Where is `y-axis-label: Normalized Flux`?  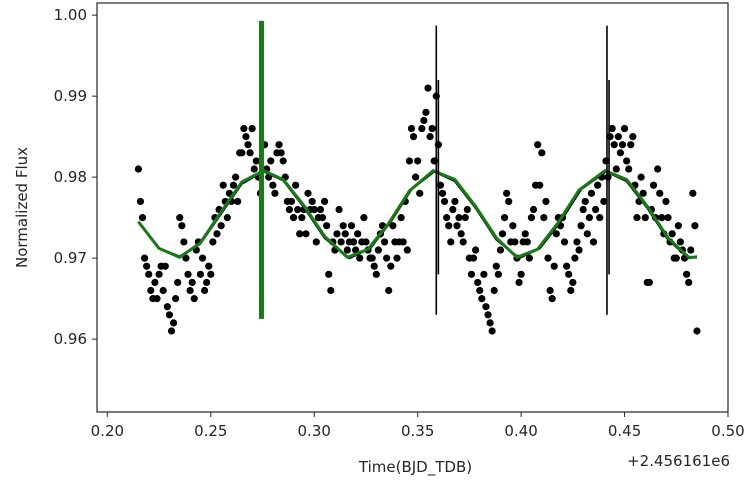 y-axis-label: Normalized Flux is located at coordinates (22, 207).